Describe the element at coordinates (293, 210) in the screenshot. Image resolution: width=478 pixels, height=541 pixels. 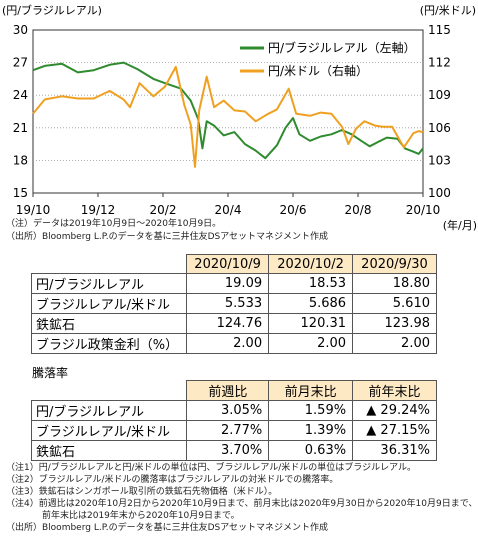
I see `x-tick-label: 20/6` at that location.